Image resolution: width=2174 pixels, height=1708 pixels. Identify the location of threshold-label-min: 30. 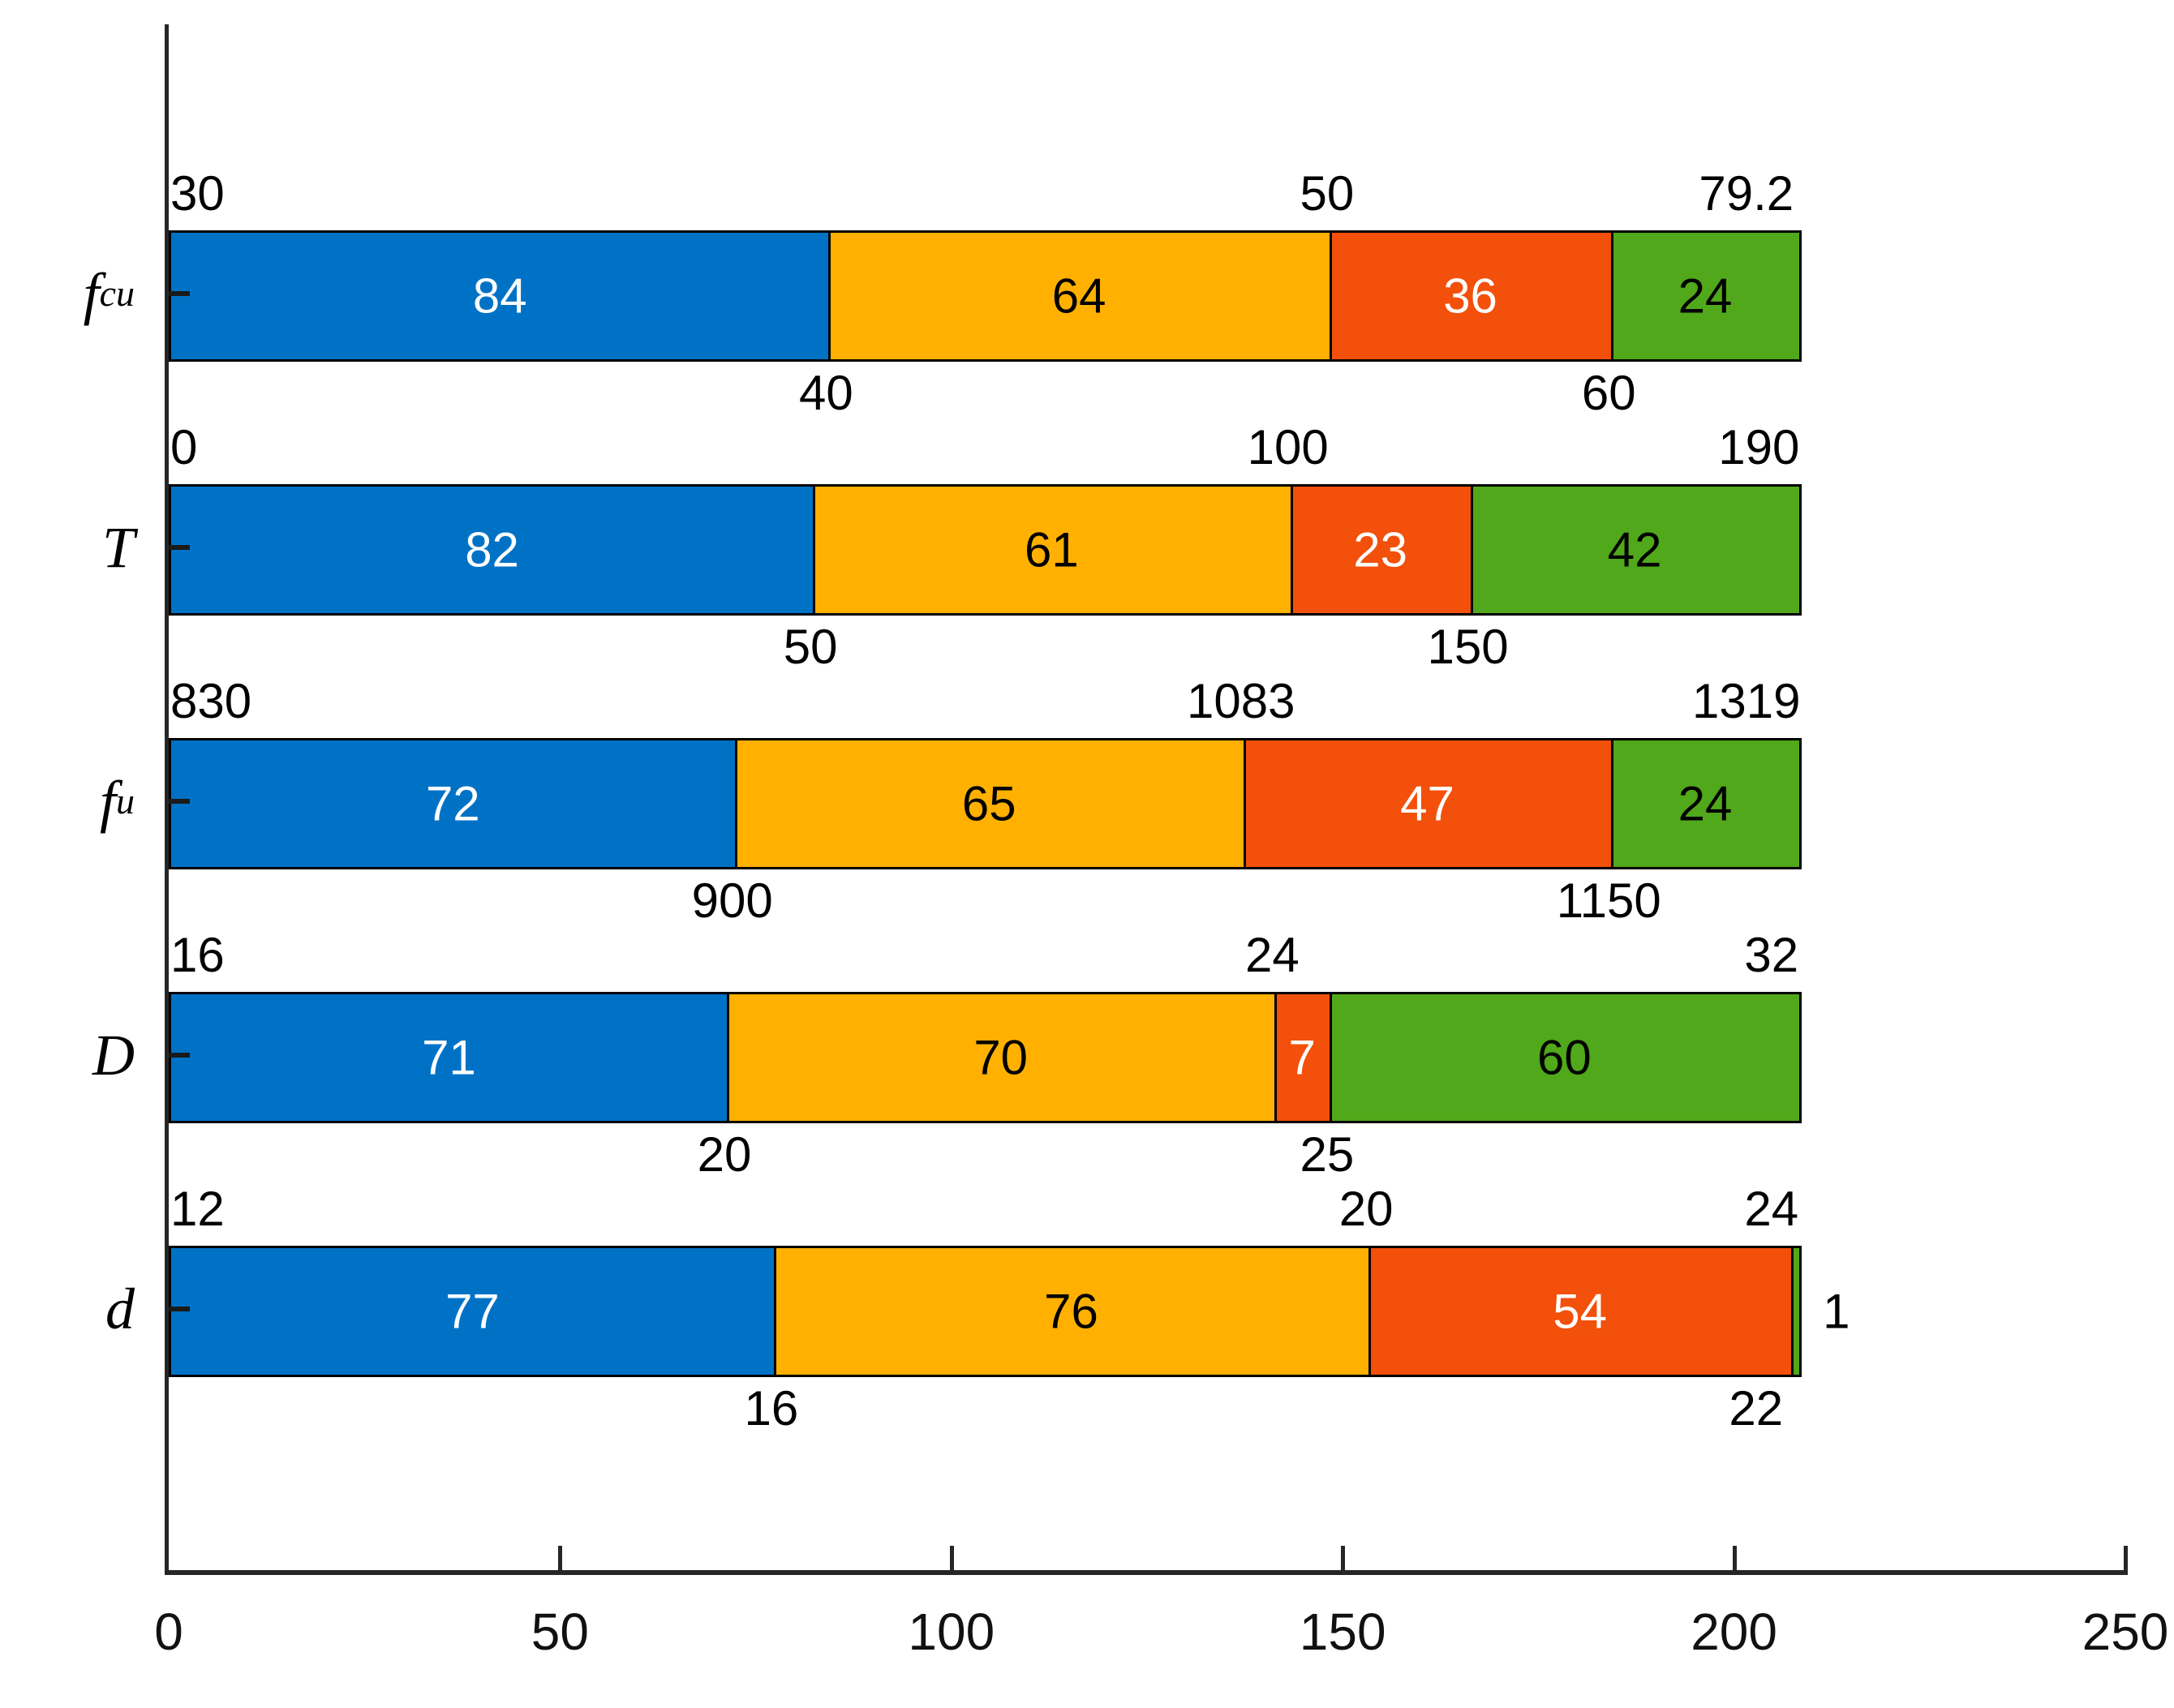
(197, 193).